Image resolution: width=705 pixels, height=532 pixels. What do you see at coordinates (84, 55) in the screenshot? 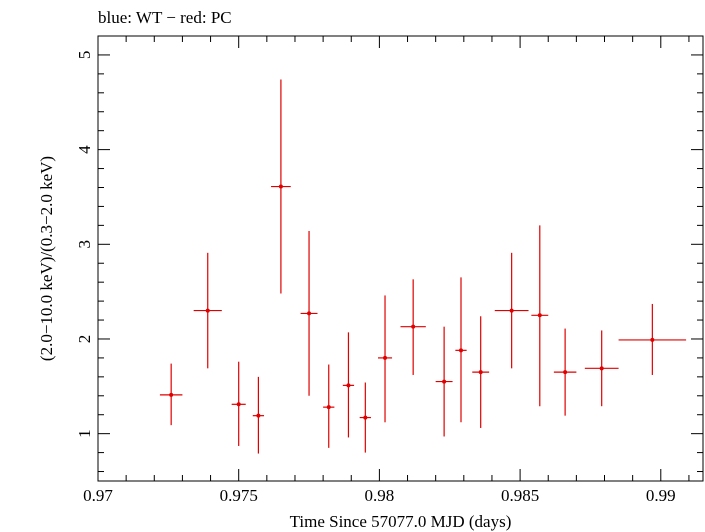
I see `y-tick-label: 5` at bounding box center [84, 55].